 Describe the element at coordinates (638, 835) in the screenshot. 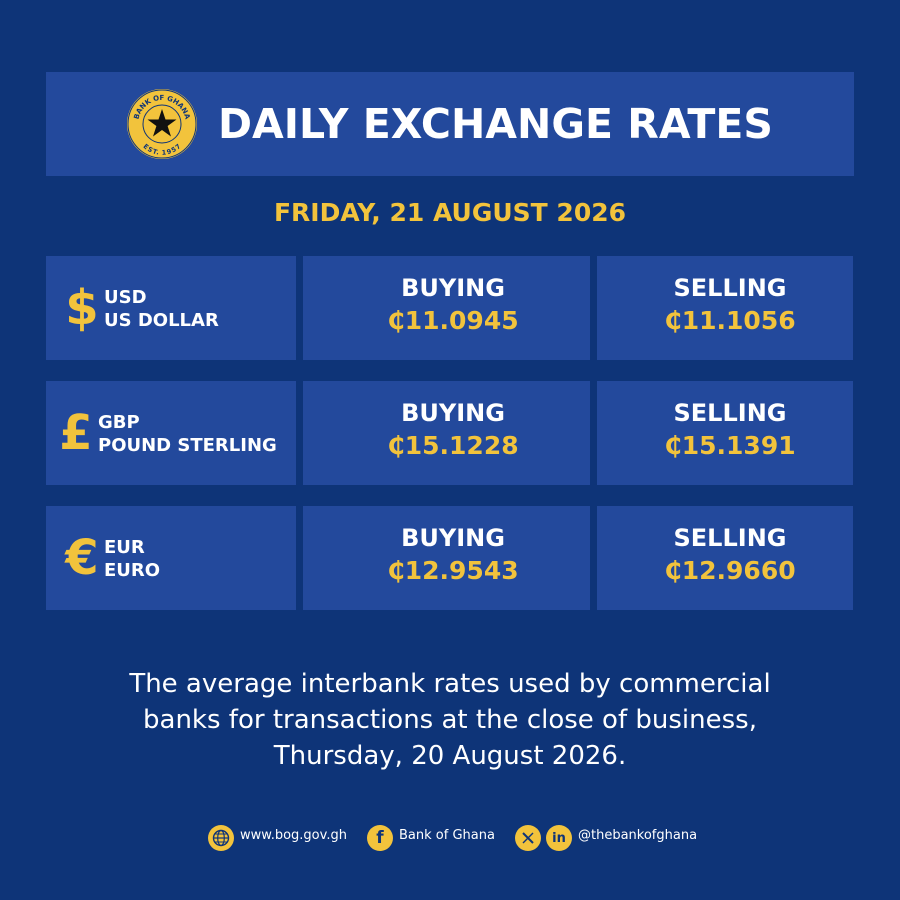

I see `social-handle-link: @thebankofghana` at that location.